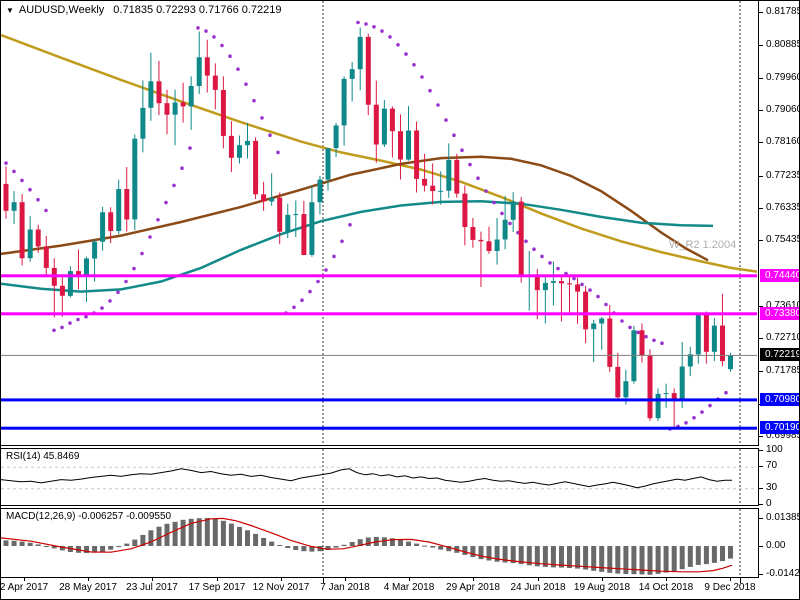 The image size is (800, 600). What do you see at coordinates (769, 503) in the screenshot?
I see `rsi-scale-label: 0` at bounding box center [769, 503].